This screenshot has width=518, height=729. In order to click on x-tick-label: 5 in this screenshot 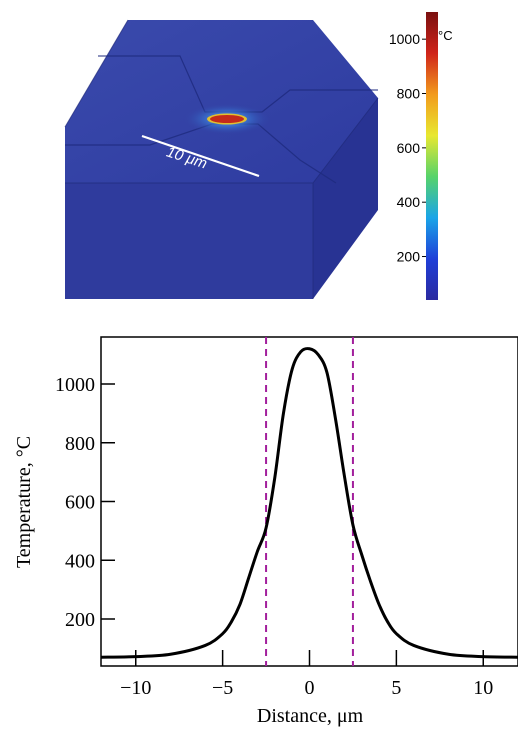, I will do `click(396, 688)`.